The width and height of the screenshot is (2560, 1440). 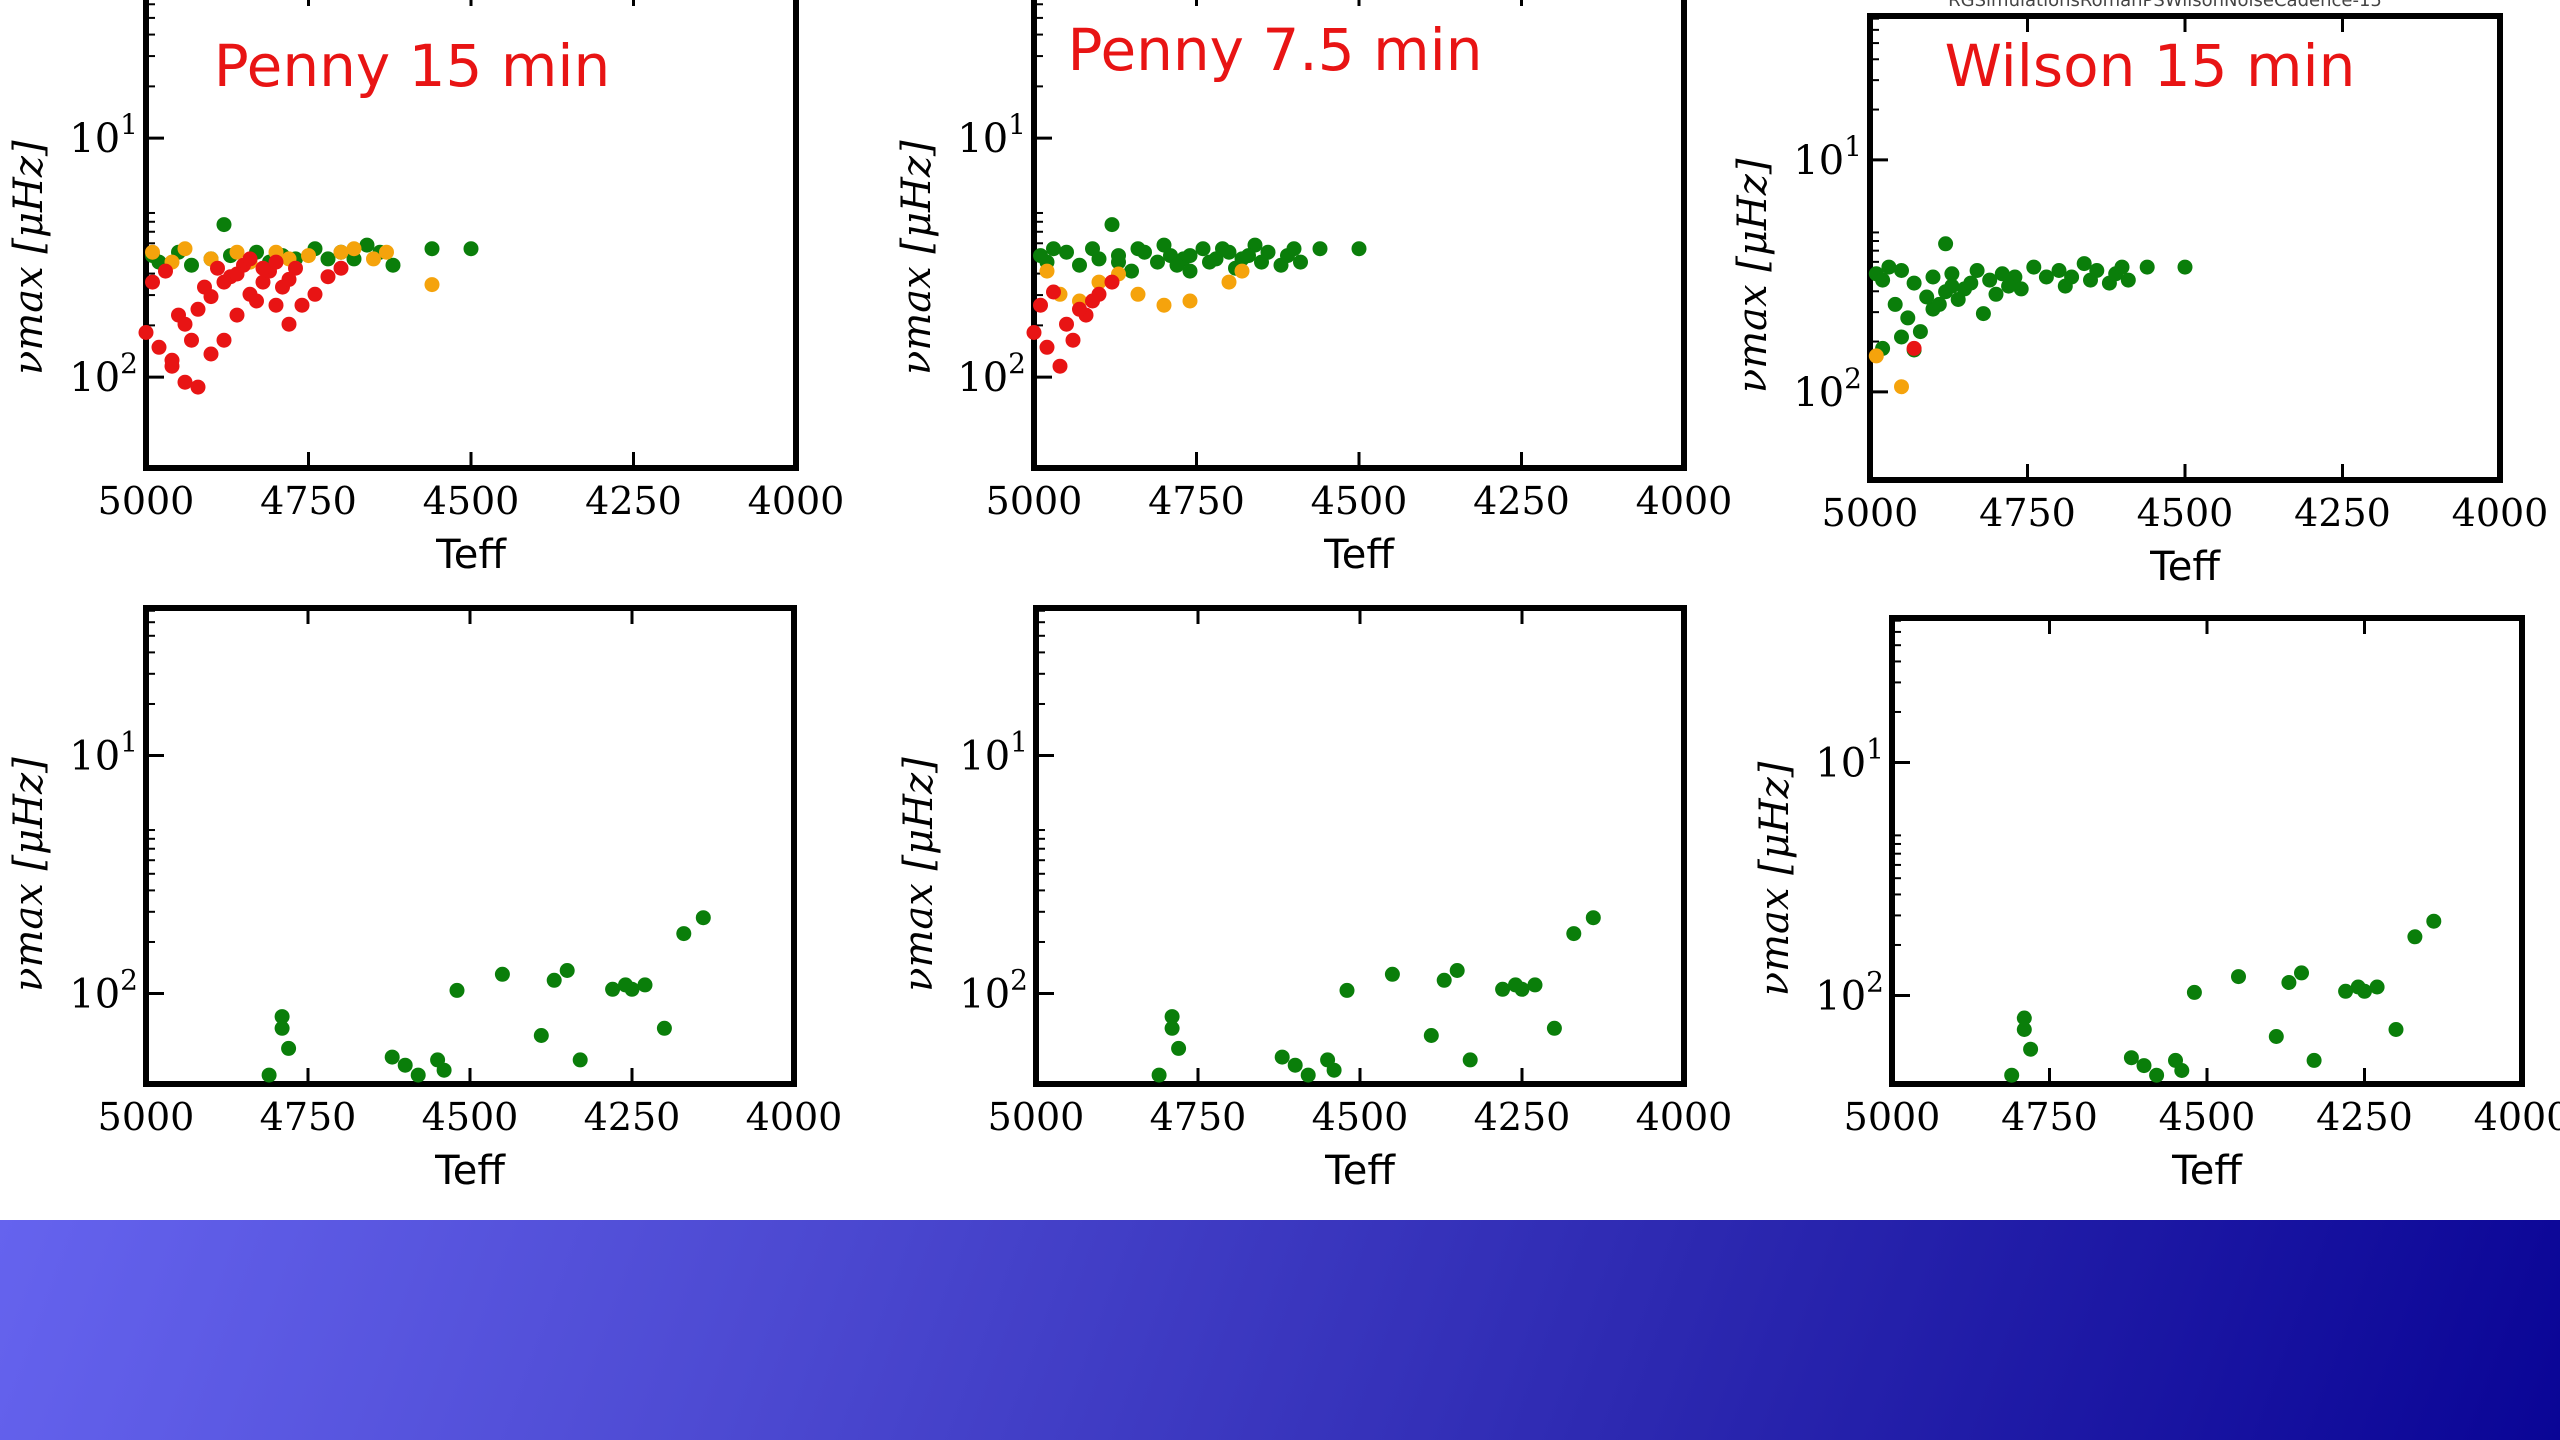 What do you see at coordinates (1275, 50) in the screenshot?
I see `panel-title: Penny 7.5 min` at bounding box center [1275, 50].